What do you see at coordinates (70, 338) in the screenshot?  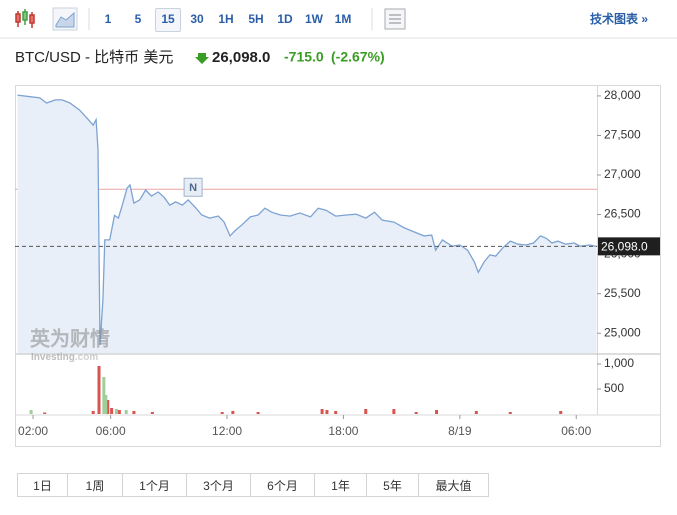 I see `watermark-brand: 英为财情` at bounding box center [70, 338].